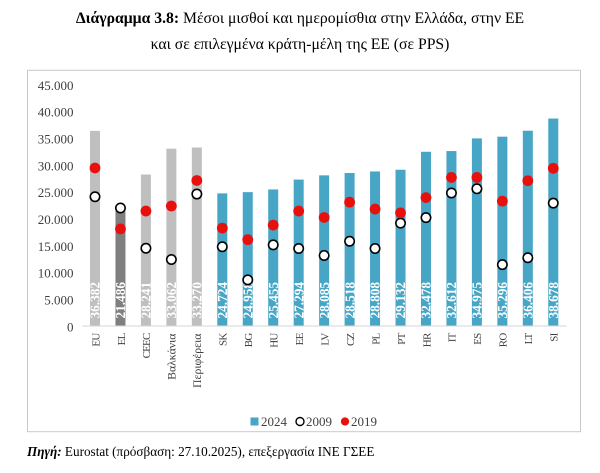 The width and height of the screenshot is (600, 473). What do you see at coordinates (453, 337) in the screenshot?
I see `svg-text: IT` at bounding box center [453, 337].